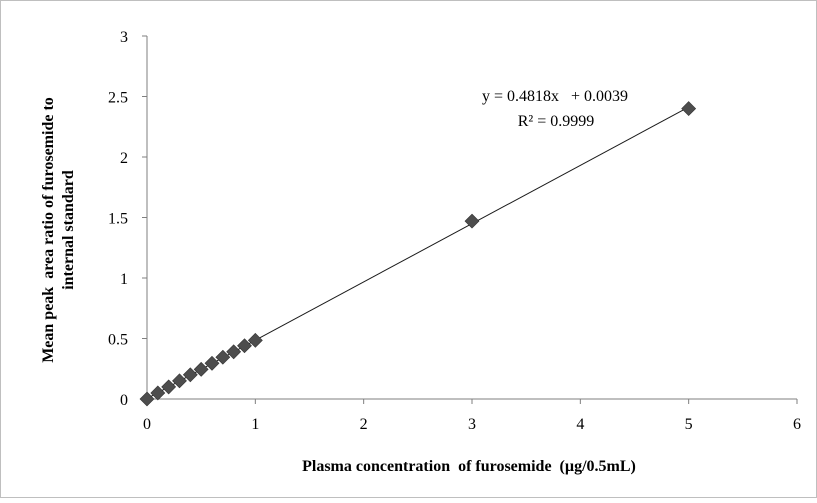 The height and width of the screenshot is (503, 817). I want to click on x-tick-label: 0, so click(147, 424).